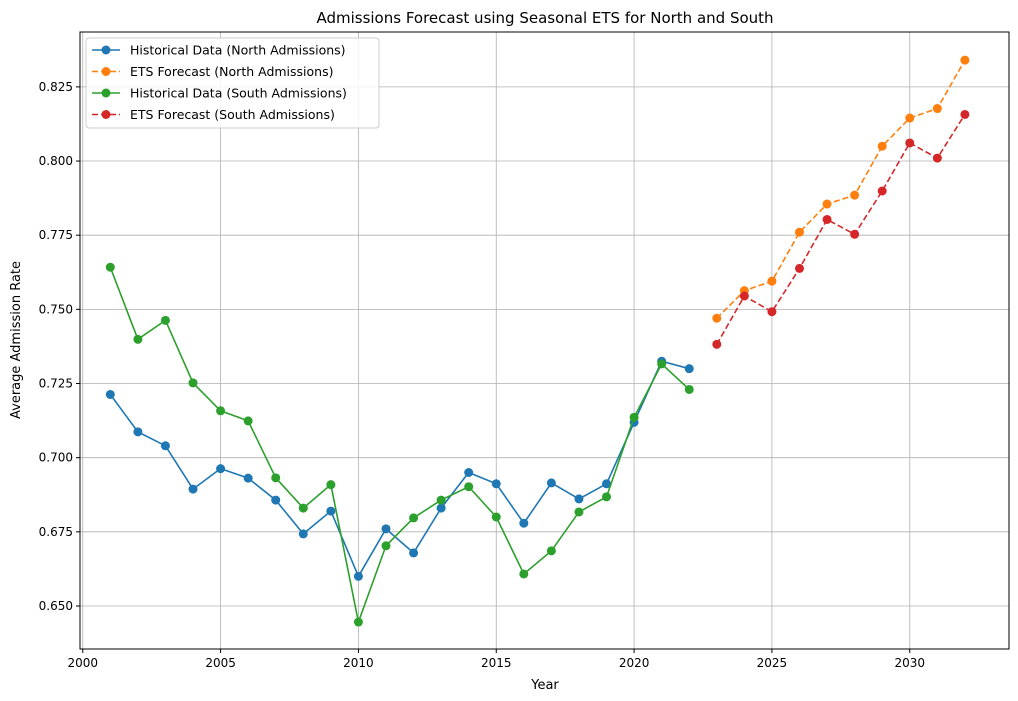  What do you see at coordinates (56, 235) in the screenshot?
I see `y-tick-label: 0.775` at bounding box center [56, 235].